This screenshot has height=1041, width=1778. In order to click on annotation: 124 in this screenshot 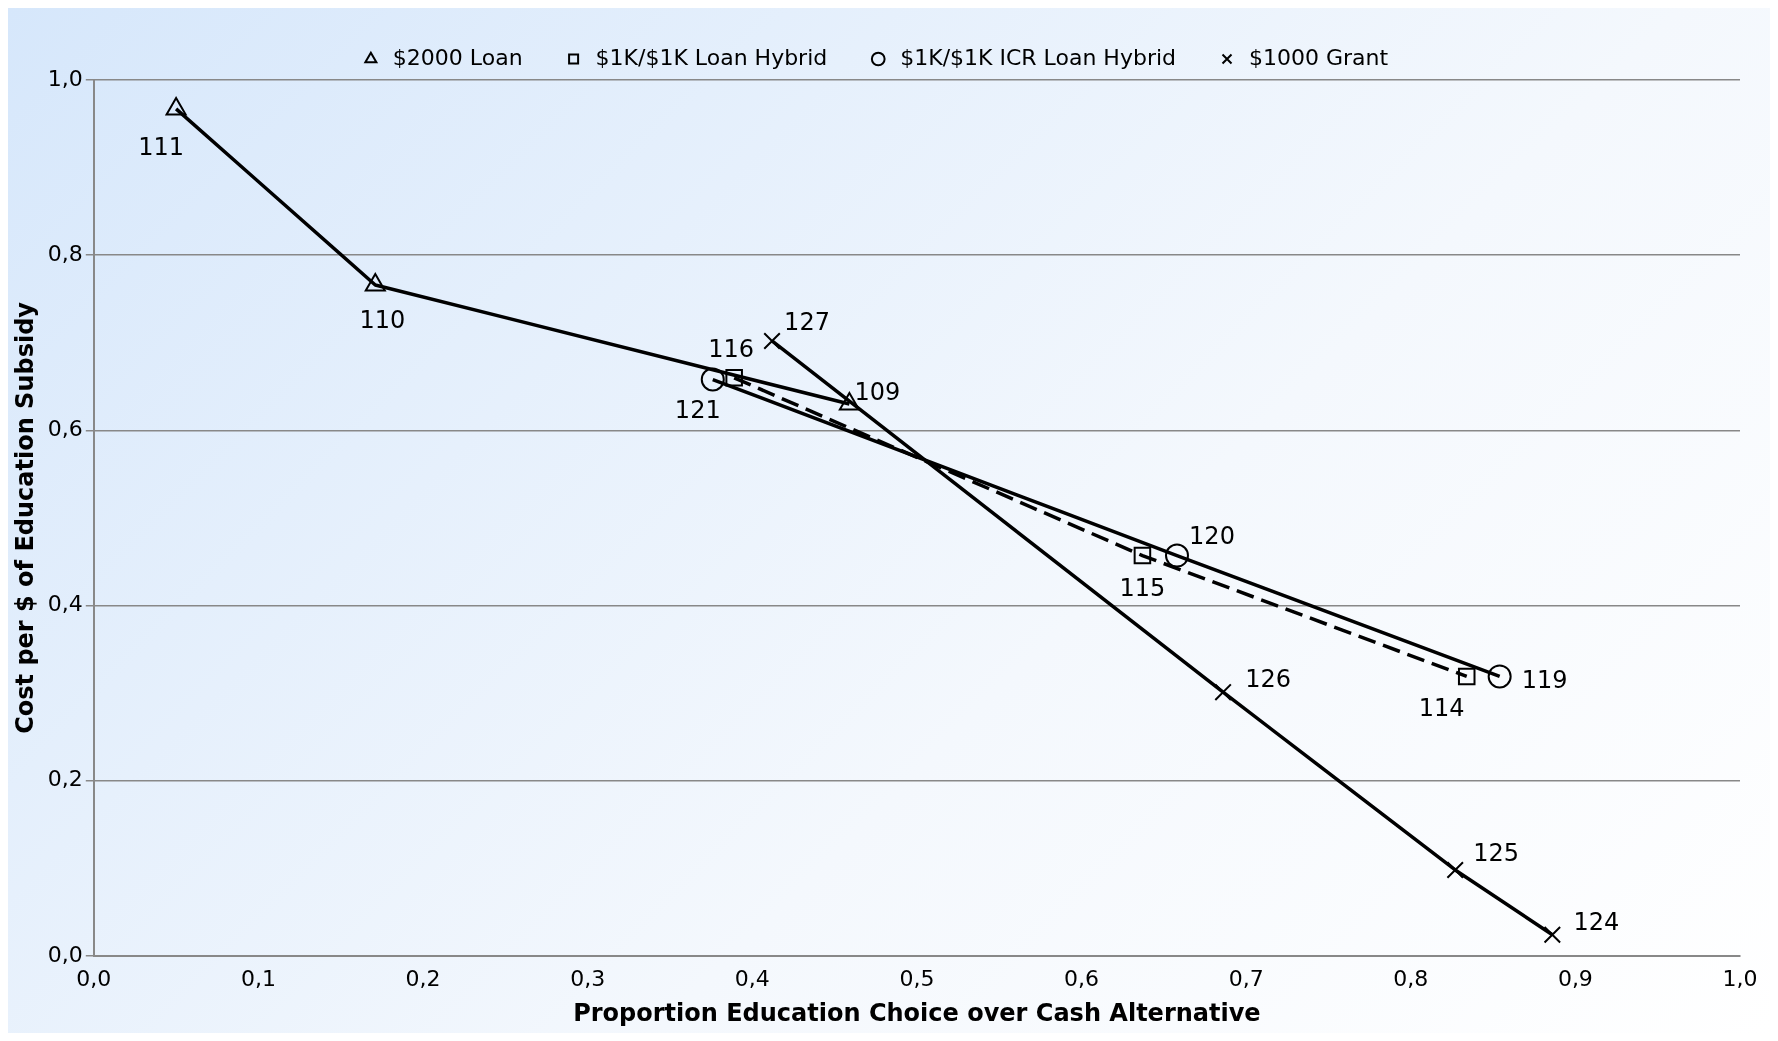, I will do `click(1596, 922)`.